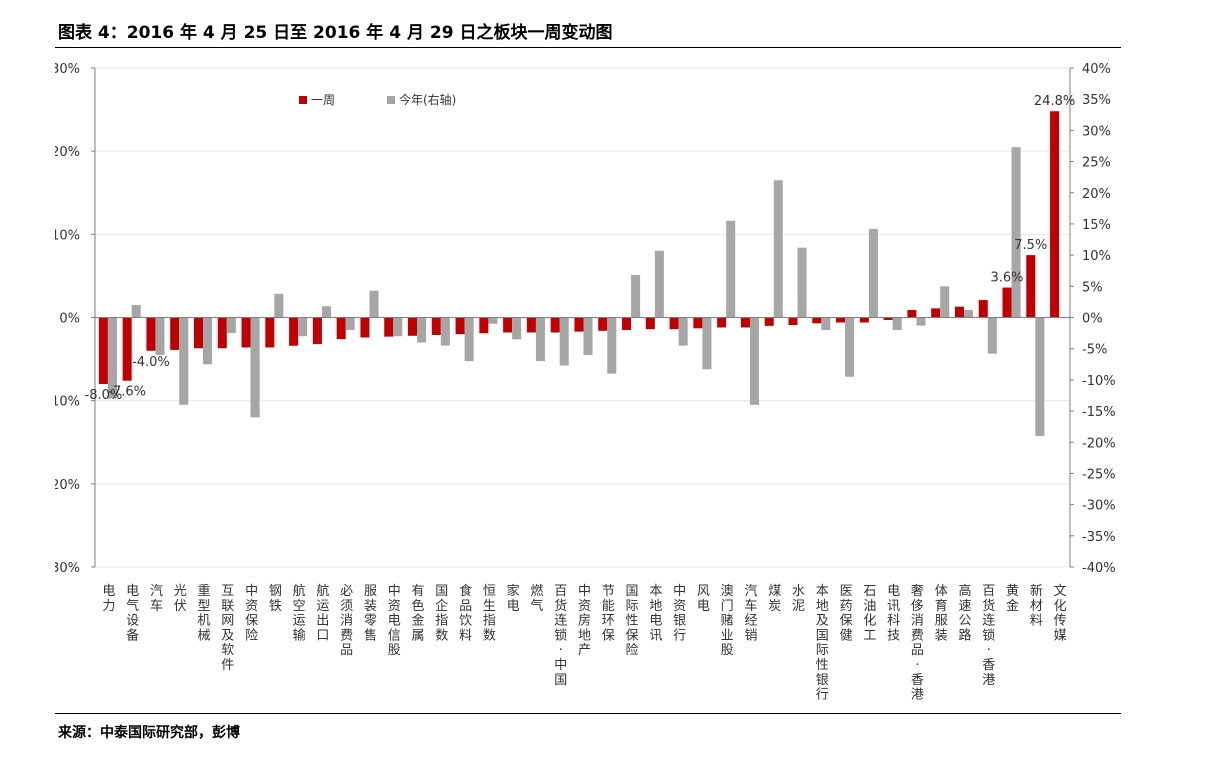  I want to click on category-label: 奢侈消费品·香港, so click(917, 643).